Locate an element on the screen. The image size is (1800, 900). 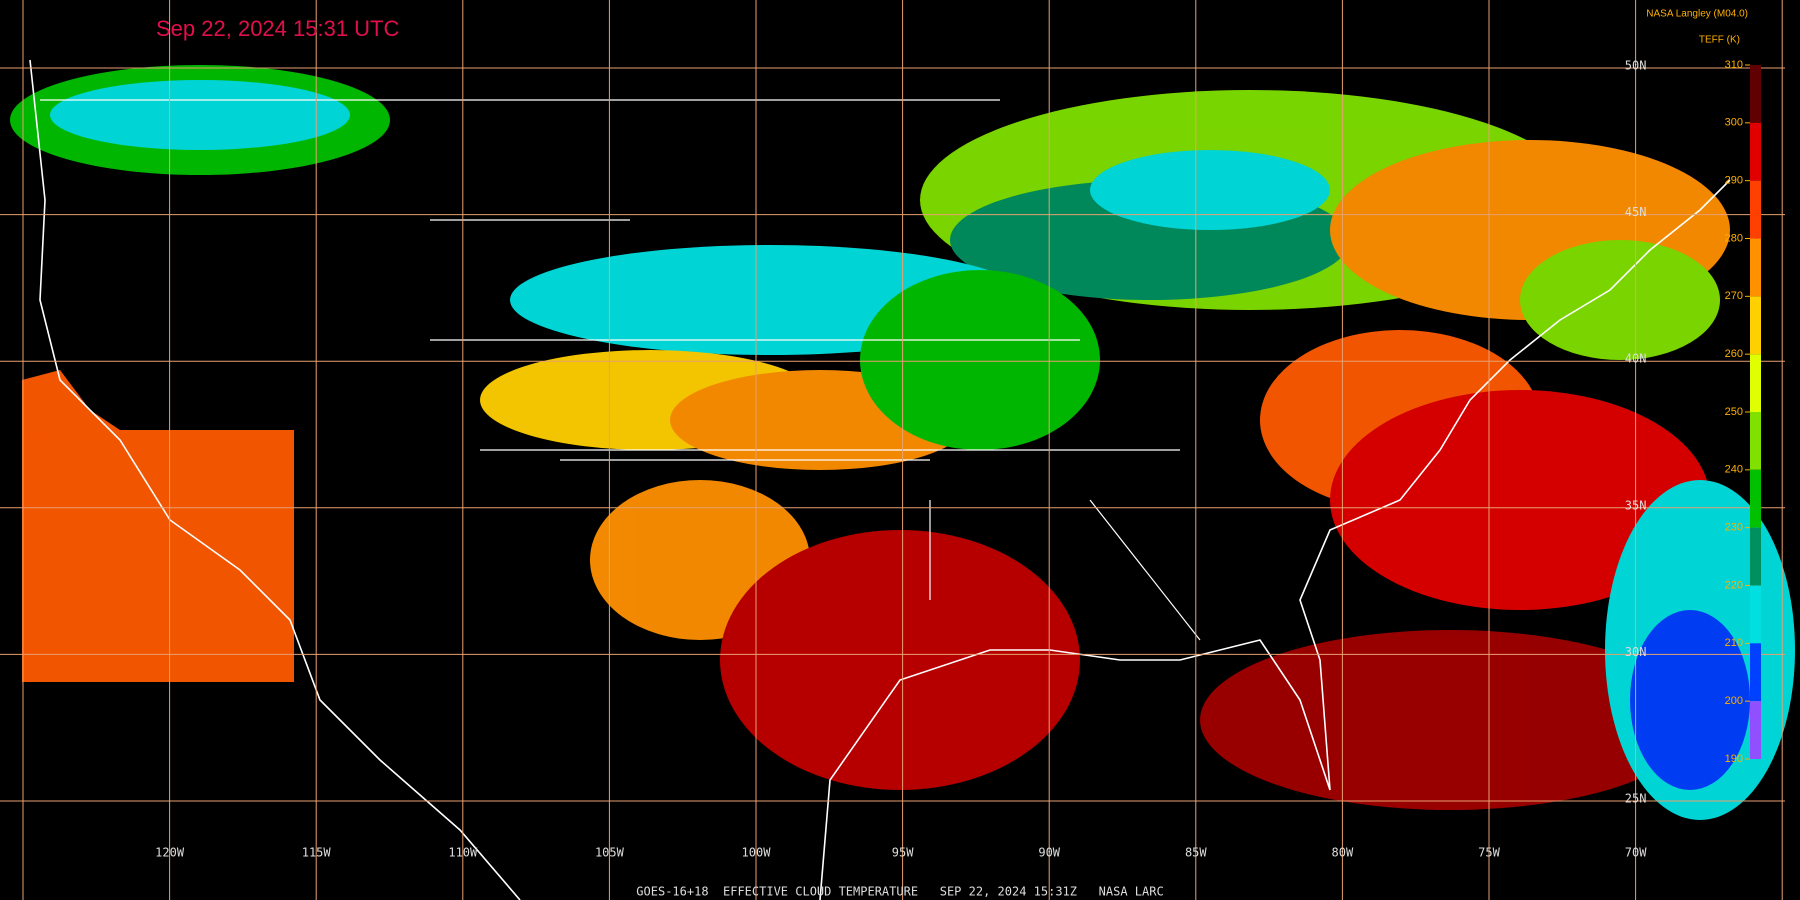
ocean-stratus is located at coordinates (158, 556).